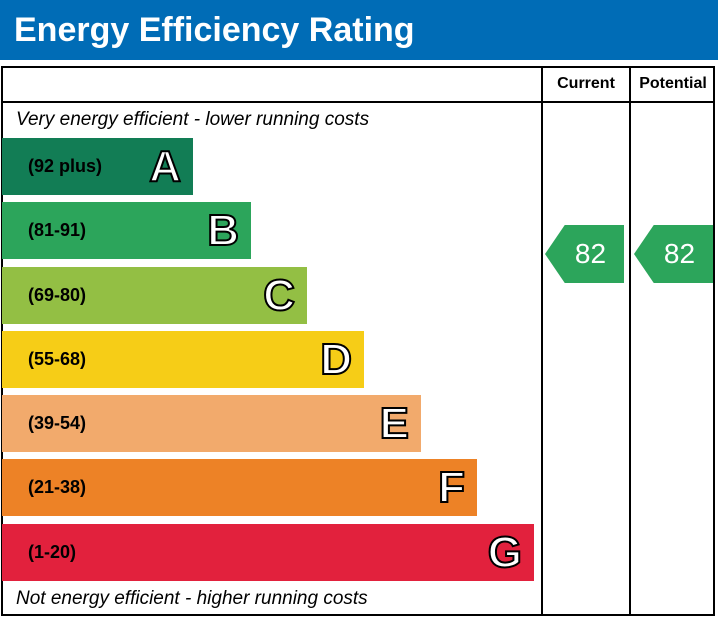 The height and width of the screenshot is (619, 718). What do you see at coordinates (239, 487) in the screenshot?
I see `band-bar-f: (21-38) F` at bounding box center [239, 487].